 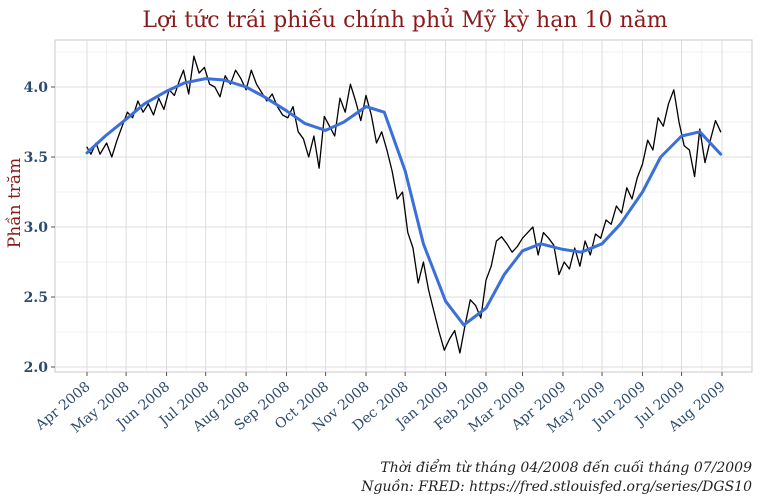 What do you see at coordinates (36, 88) in the screenshot?
I see `y-tick-label: 4.0` at bounding box center [36, 88].